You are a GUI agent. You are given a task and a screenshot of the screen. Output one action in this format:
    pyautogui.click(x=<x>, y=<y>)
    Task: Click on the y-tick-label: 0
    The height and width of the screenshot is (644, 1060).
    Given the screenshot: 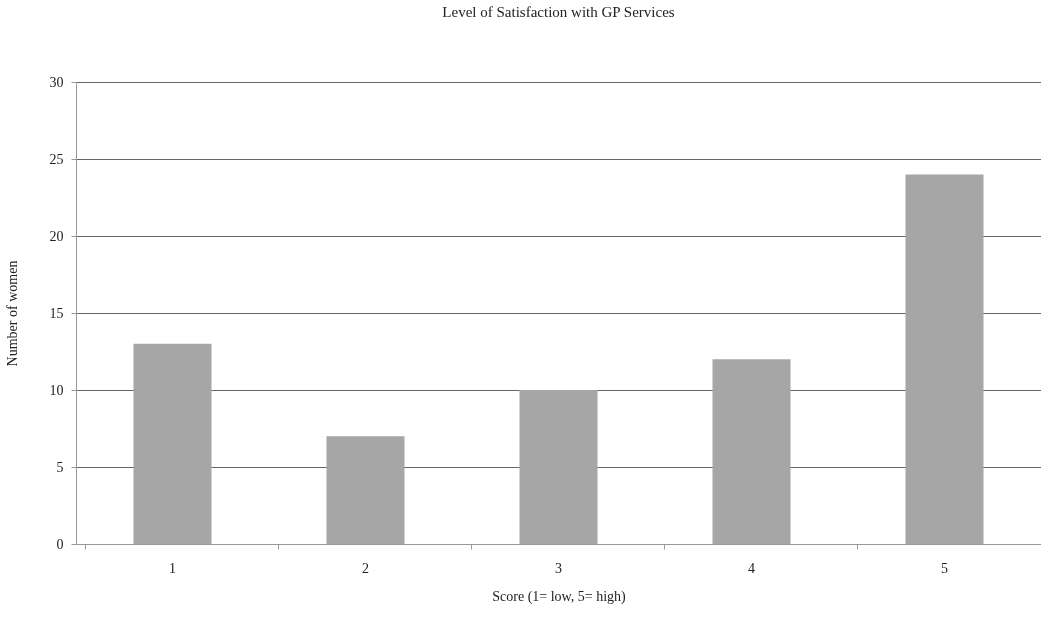 What is the action you would take?
    pyautogui.click(x=60, y=544)
    